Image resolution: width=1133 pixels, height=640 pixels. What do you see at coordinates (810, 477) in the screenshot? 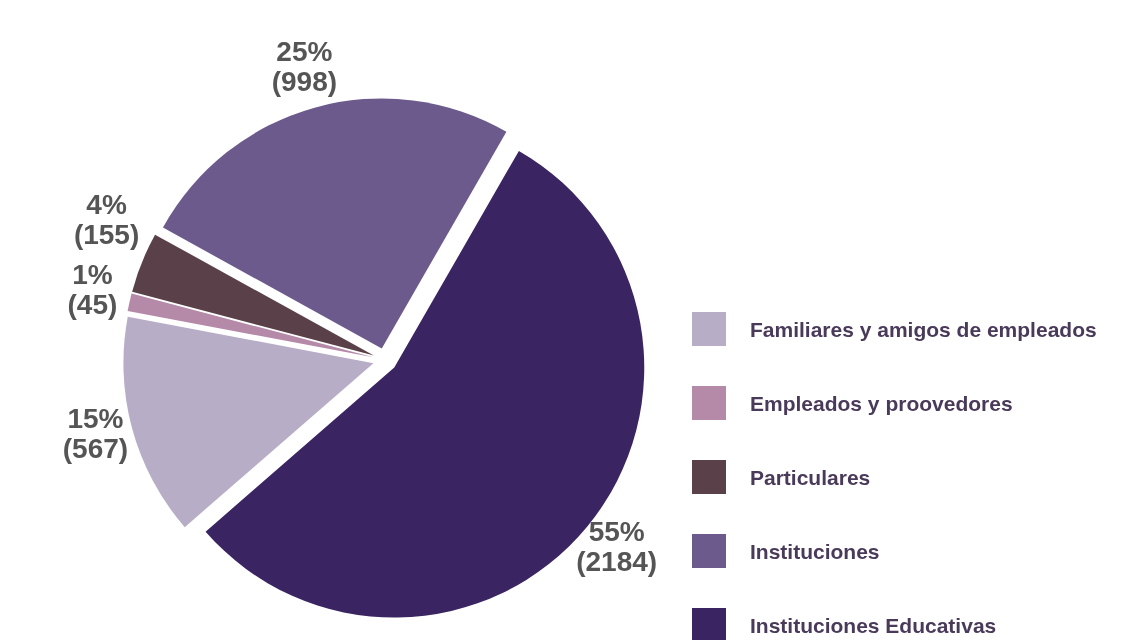
I see `legend-label: Particulares` at bounding box center [810, 477].